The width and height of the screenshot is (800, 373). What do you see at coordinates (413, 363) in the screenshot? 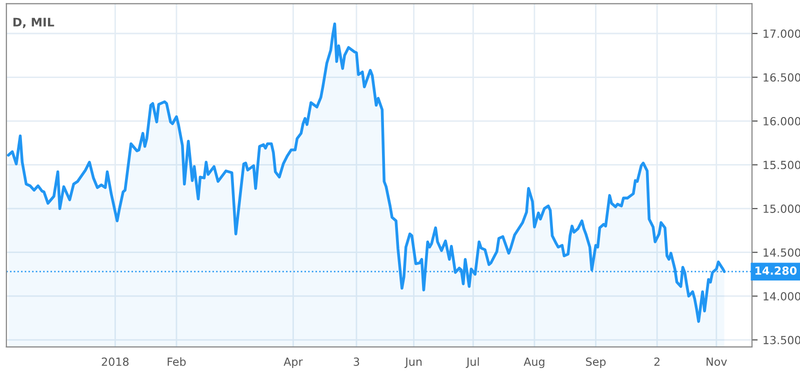
I see `x-tick-label: Jun` at bounding box center [413, 363].